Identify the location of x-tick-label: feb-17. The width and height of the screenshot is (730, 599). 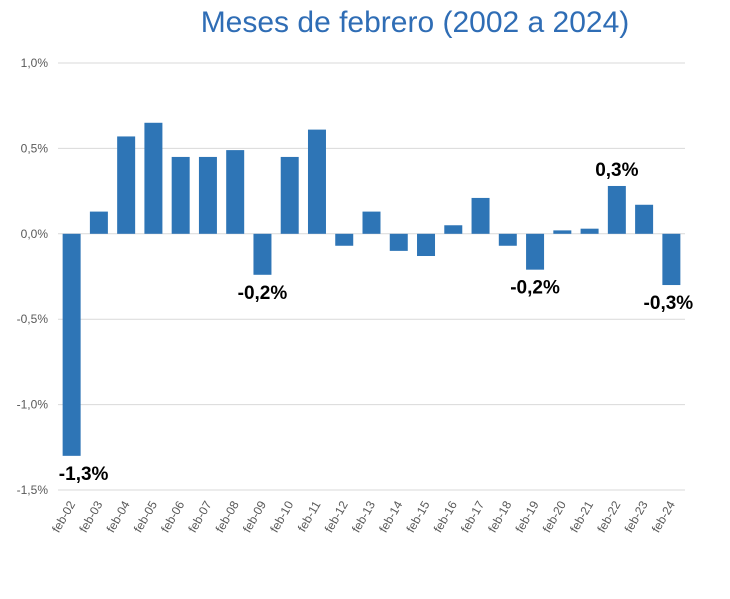
(472, 516).